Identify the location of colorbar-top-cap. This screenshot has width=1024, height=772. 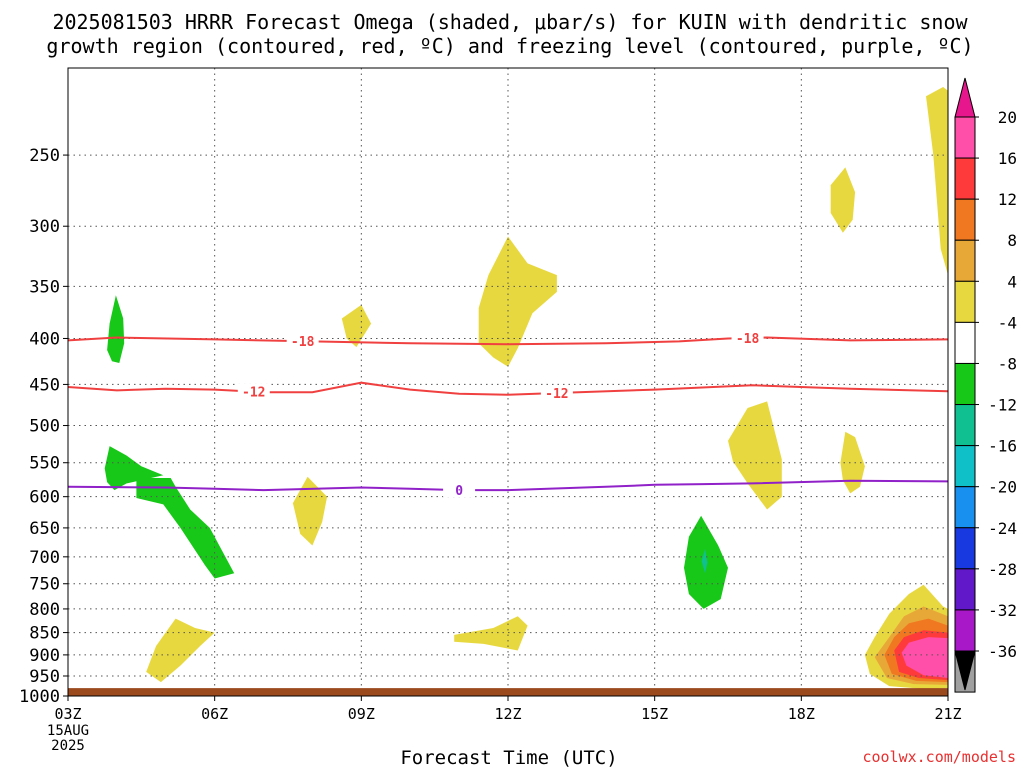
(965, 97).